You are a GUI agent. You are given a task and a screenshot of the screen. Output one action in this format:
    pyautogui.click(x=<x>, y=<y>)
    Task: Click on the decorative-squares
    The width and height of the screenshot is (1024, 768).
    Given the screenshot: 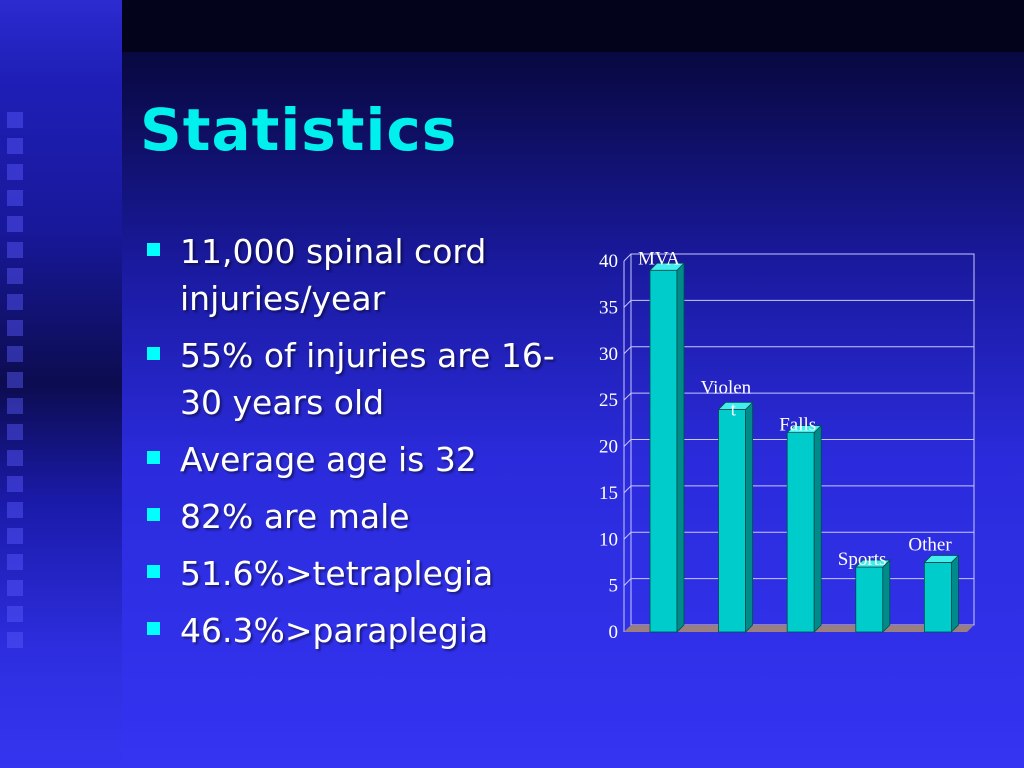 What is the action you would take?
    pyautogui.click(x=17, y=382)
    